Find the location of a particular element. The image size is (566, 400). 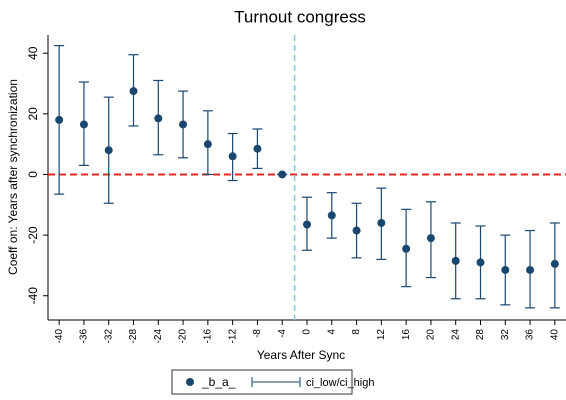

legend-marker is located at coordinates (190, 382).